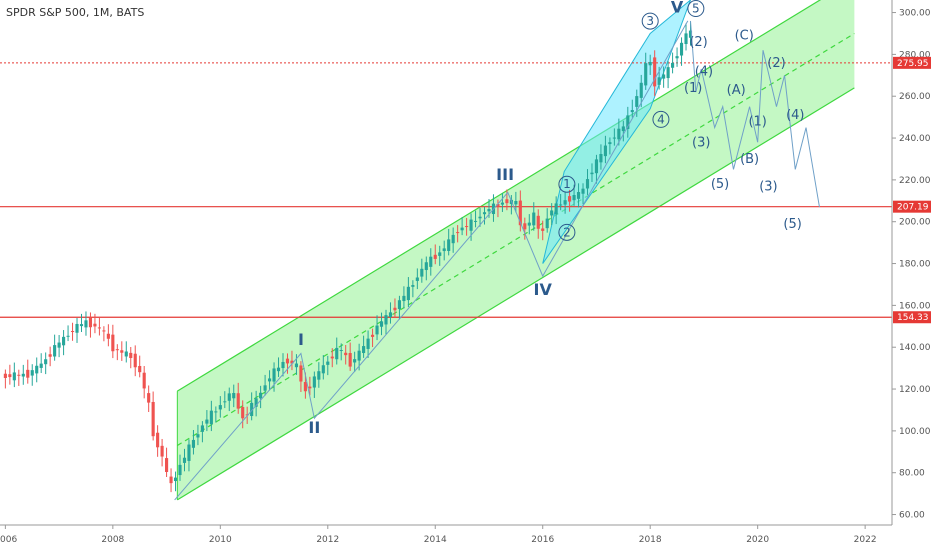  Describe the element at coordinates (220, 540) in the screenshot. I see `x-tick-label: 2010` at that location.